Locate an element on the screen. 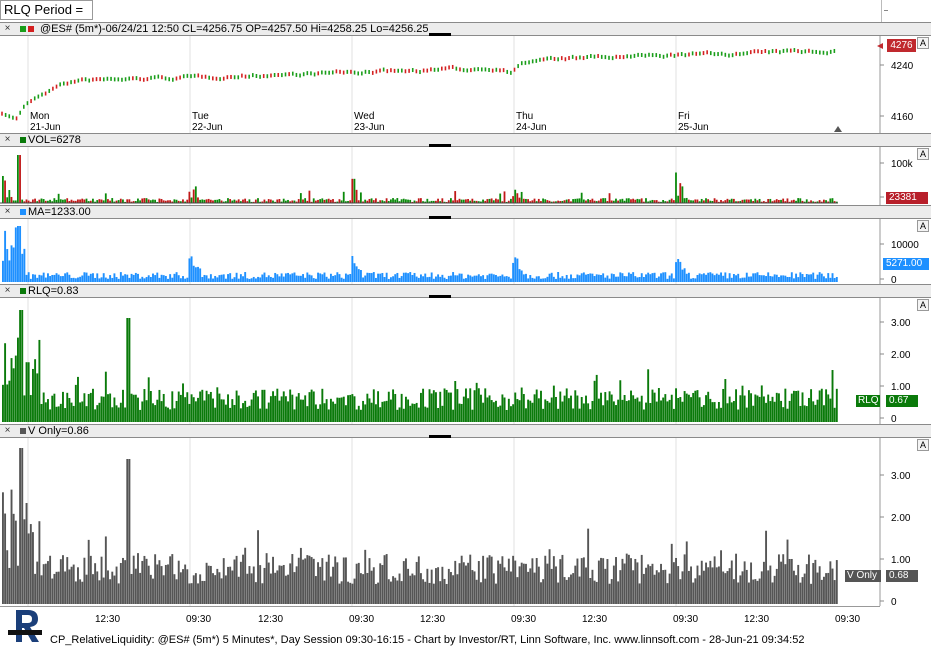 The image size is (931, 647). ma-autoscale-button: A is located at coordinates (923, 226).